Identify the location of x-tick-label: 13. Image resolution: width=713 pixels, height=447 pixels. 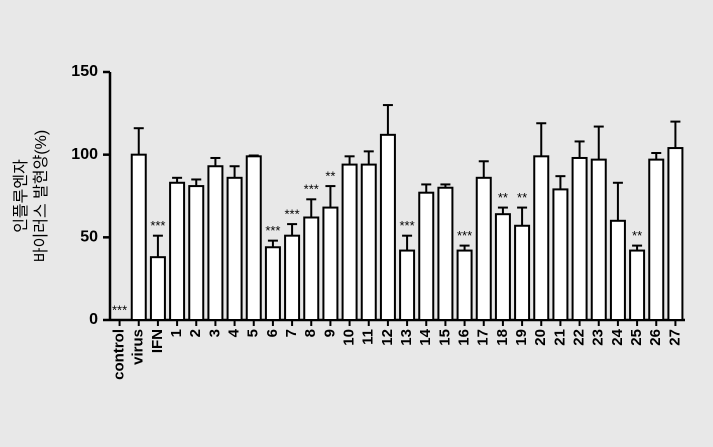
(406, 337).